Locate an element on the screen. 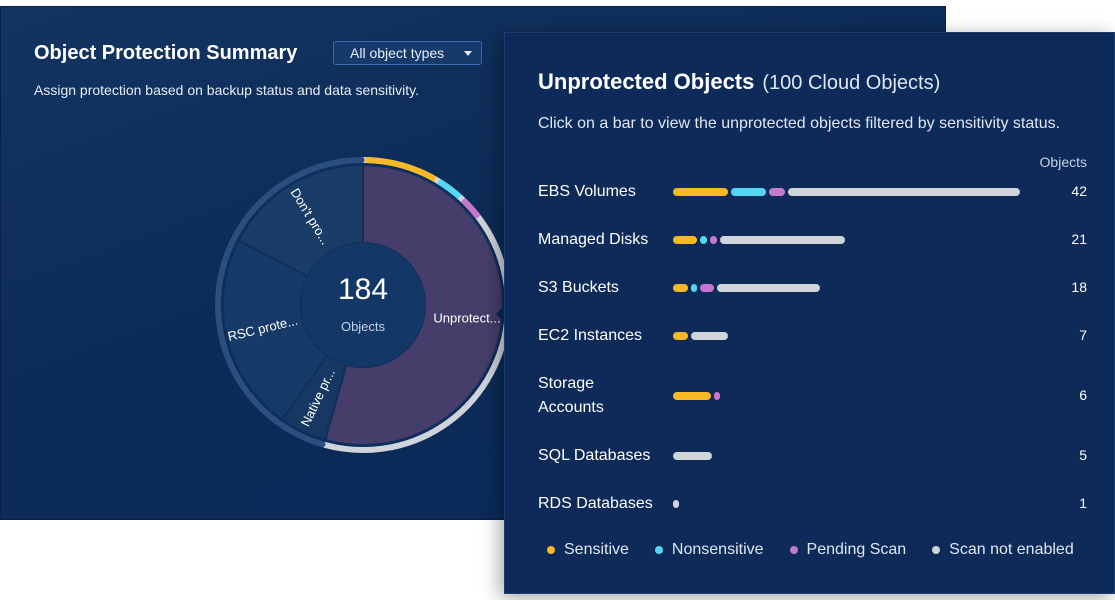 This screenshot has height=600, width=1115. summary-title: Object Protection Summary is located at coordinates (166, 53).